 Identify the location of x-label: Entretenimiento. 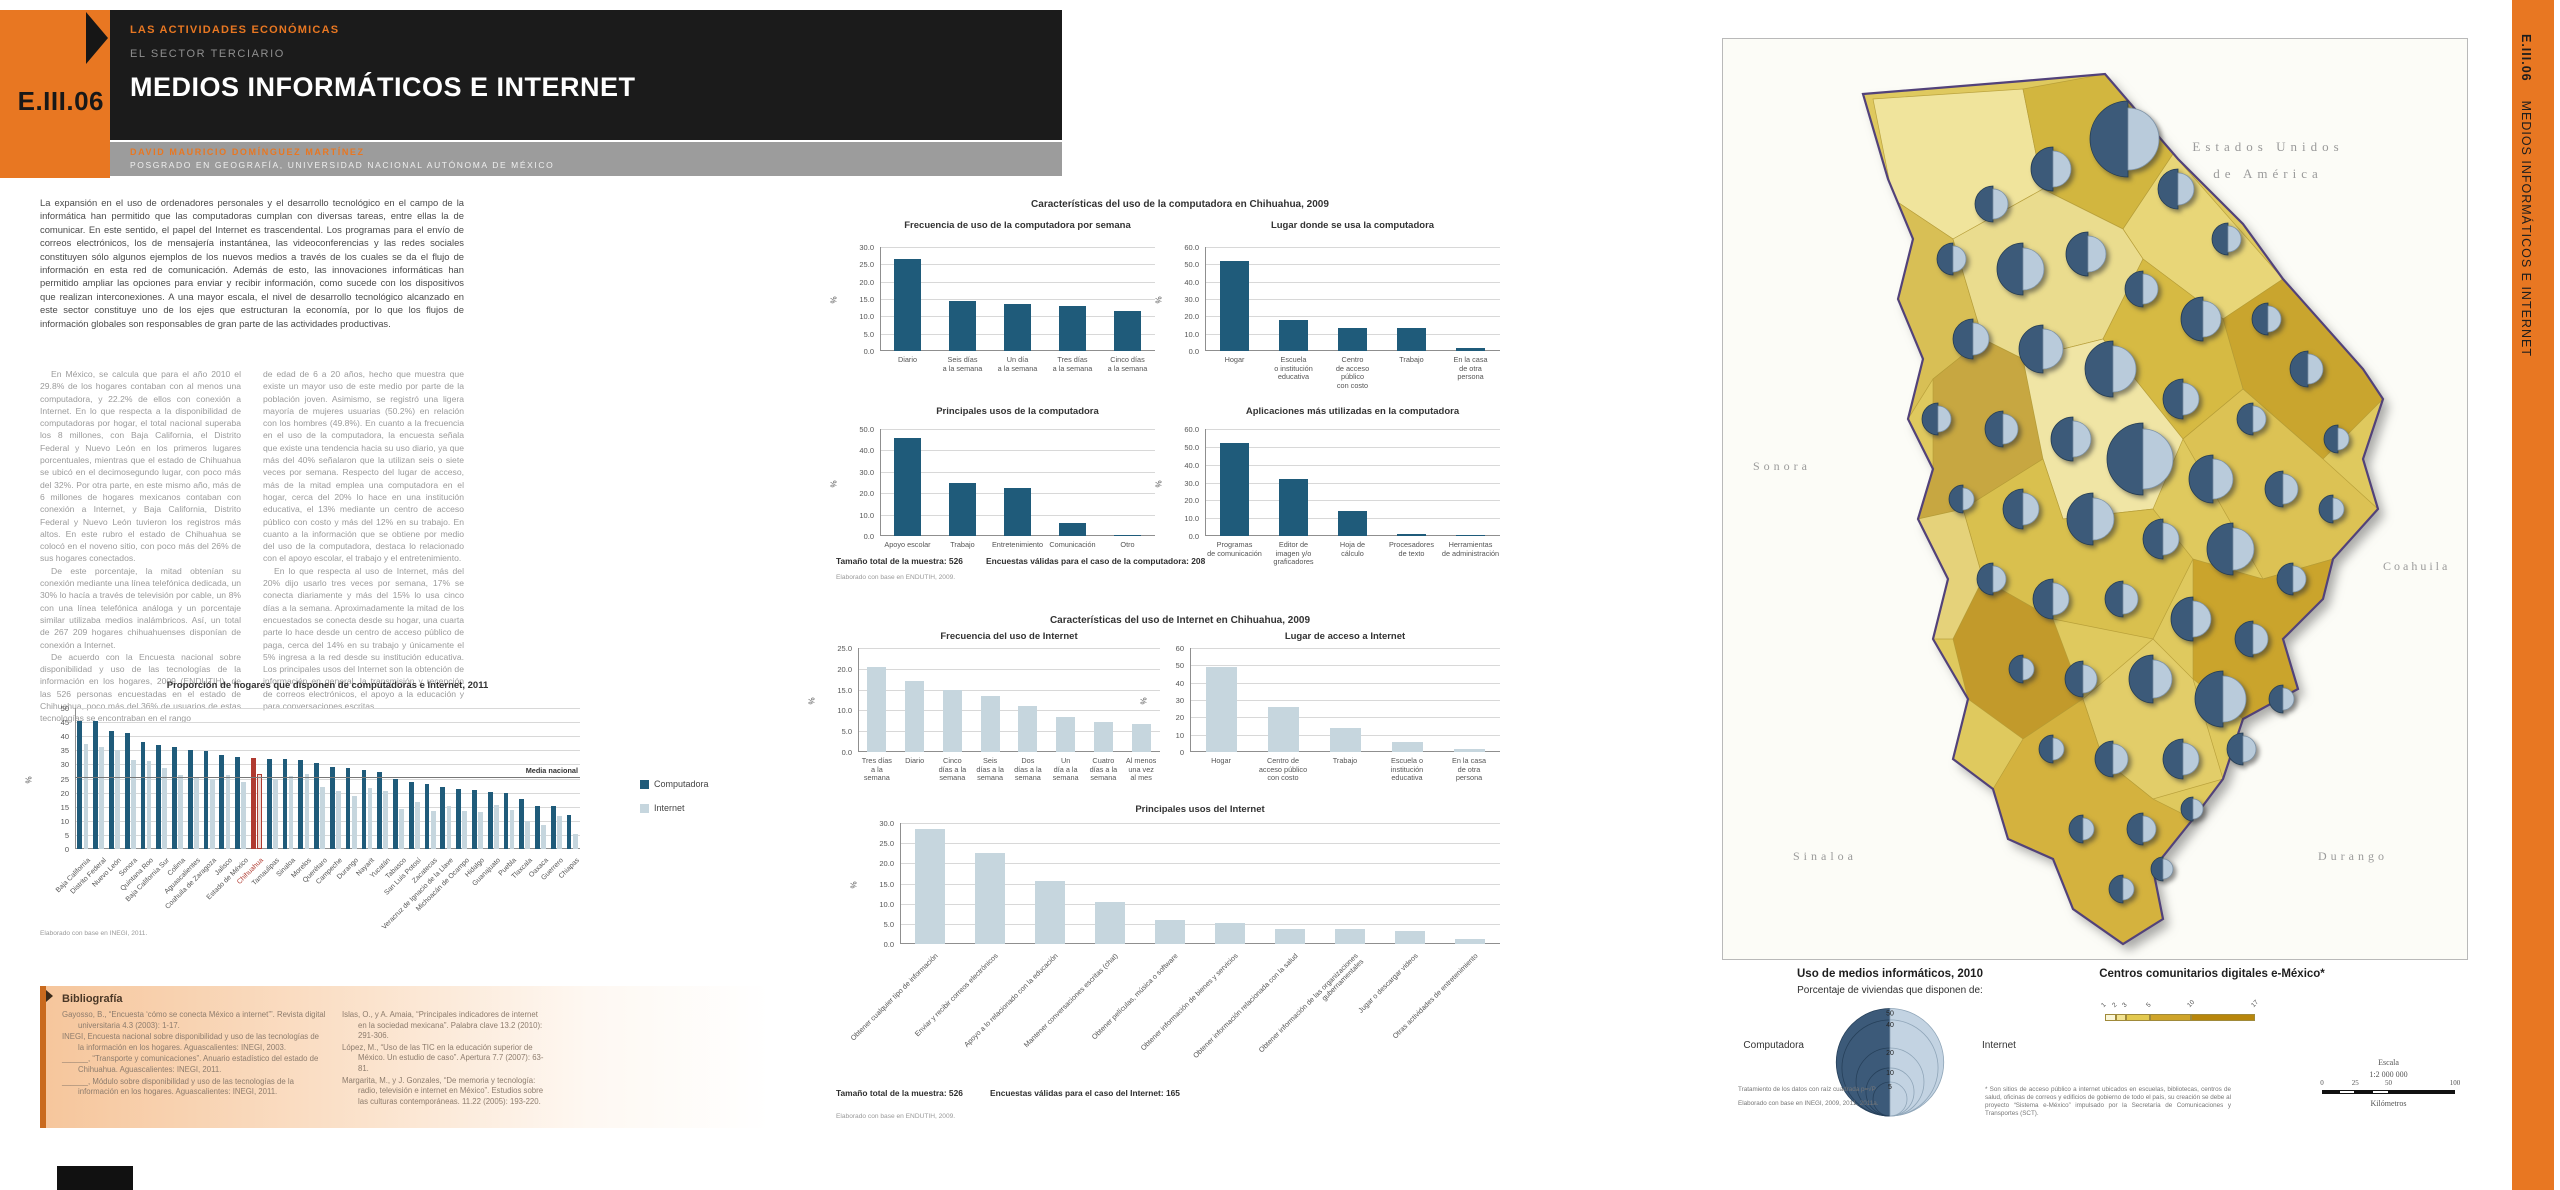
(1017, 544).